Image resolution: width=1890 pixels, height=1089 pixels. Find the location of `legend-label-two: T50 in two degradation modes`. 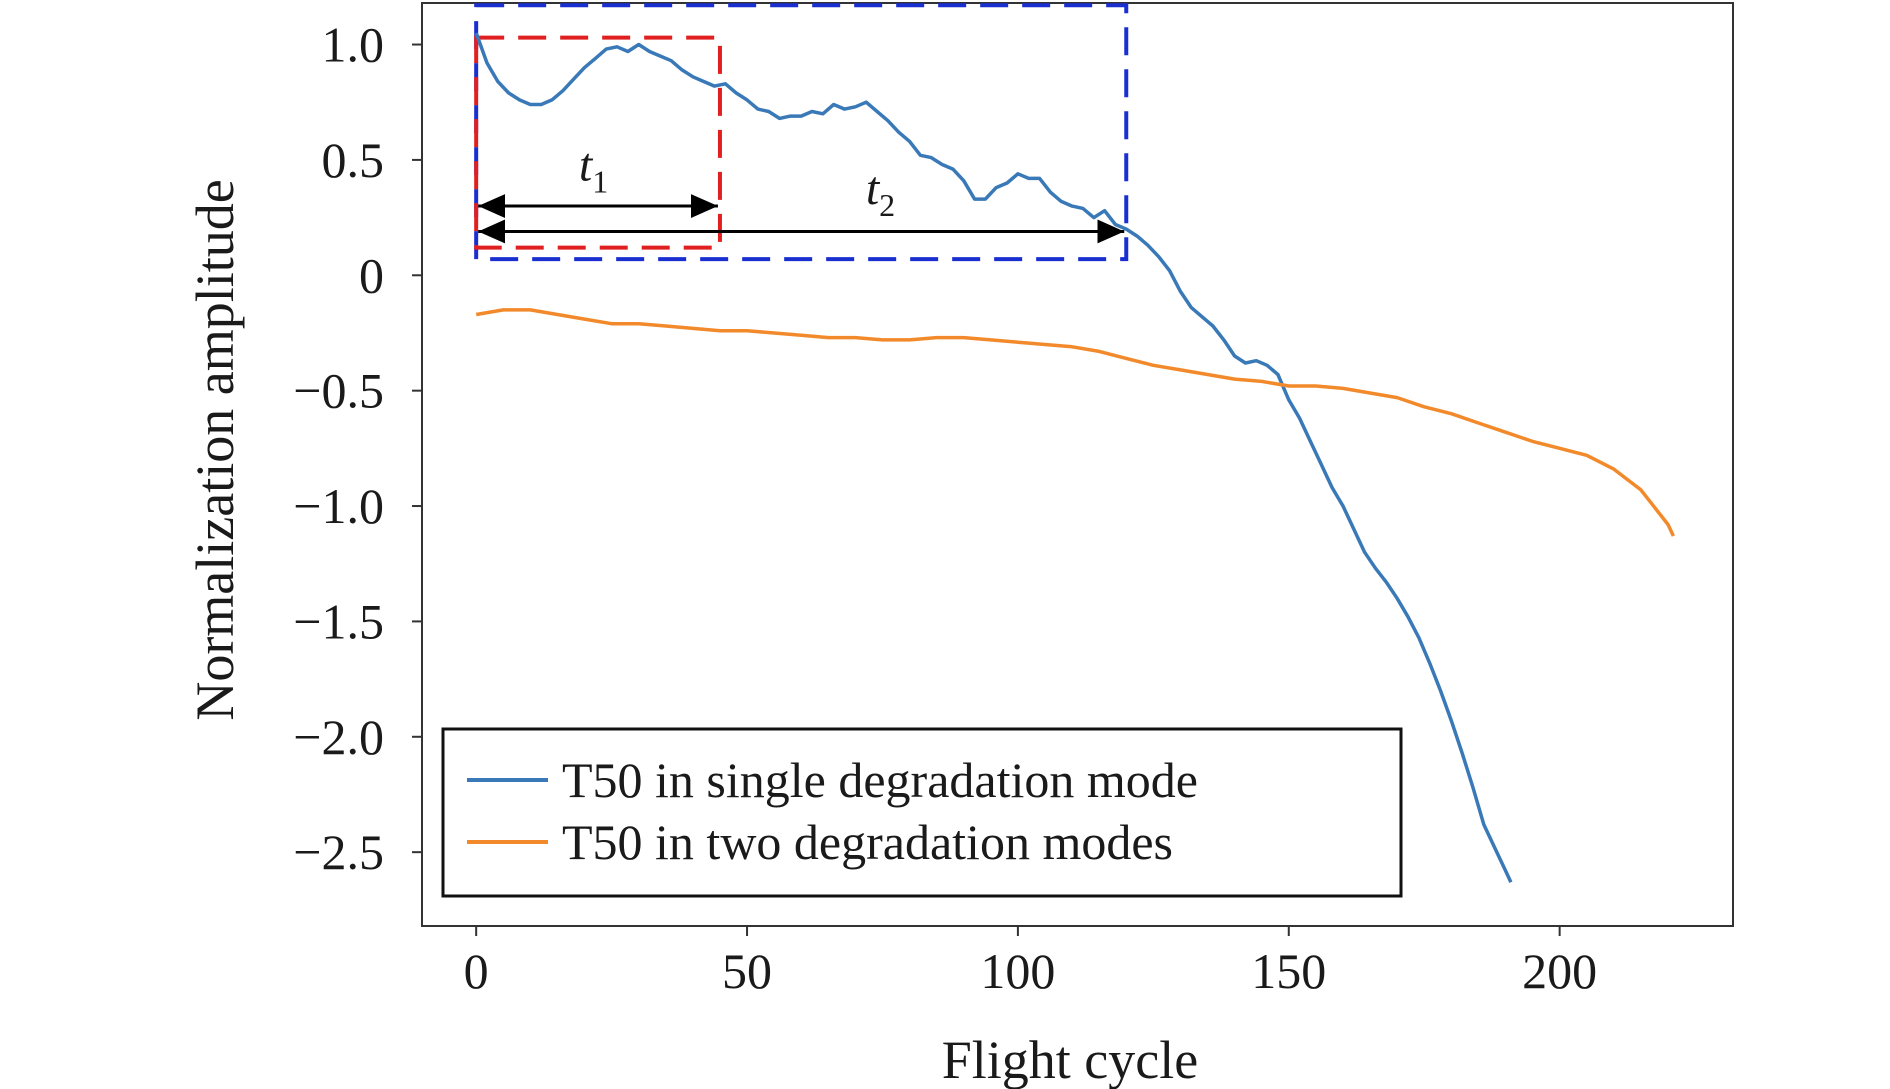

legend-label-two: T50 in two degradation modes is located at coordinates (867, 842).